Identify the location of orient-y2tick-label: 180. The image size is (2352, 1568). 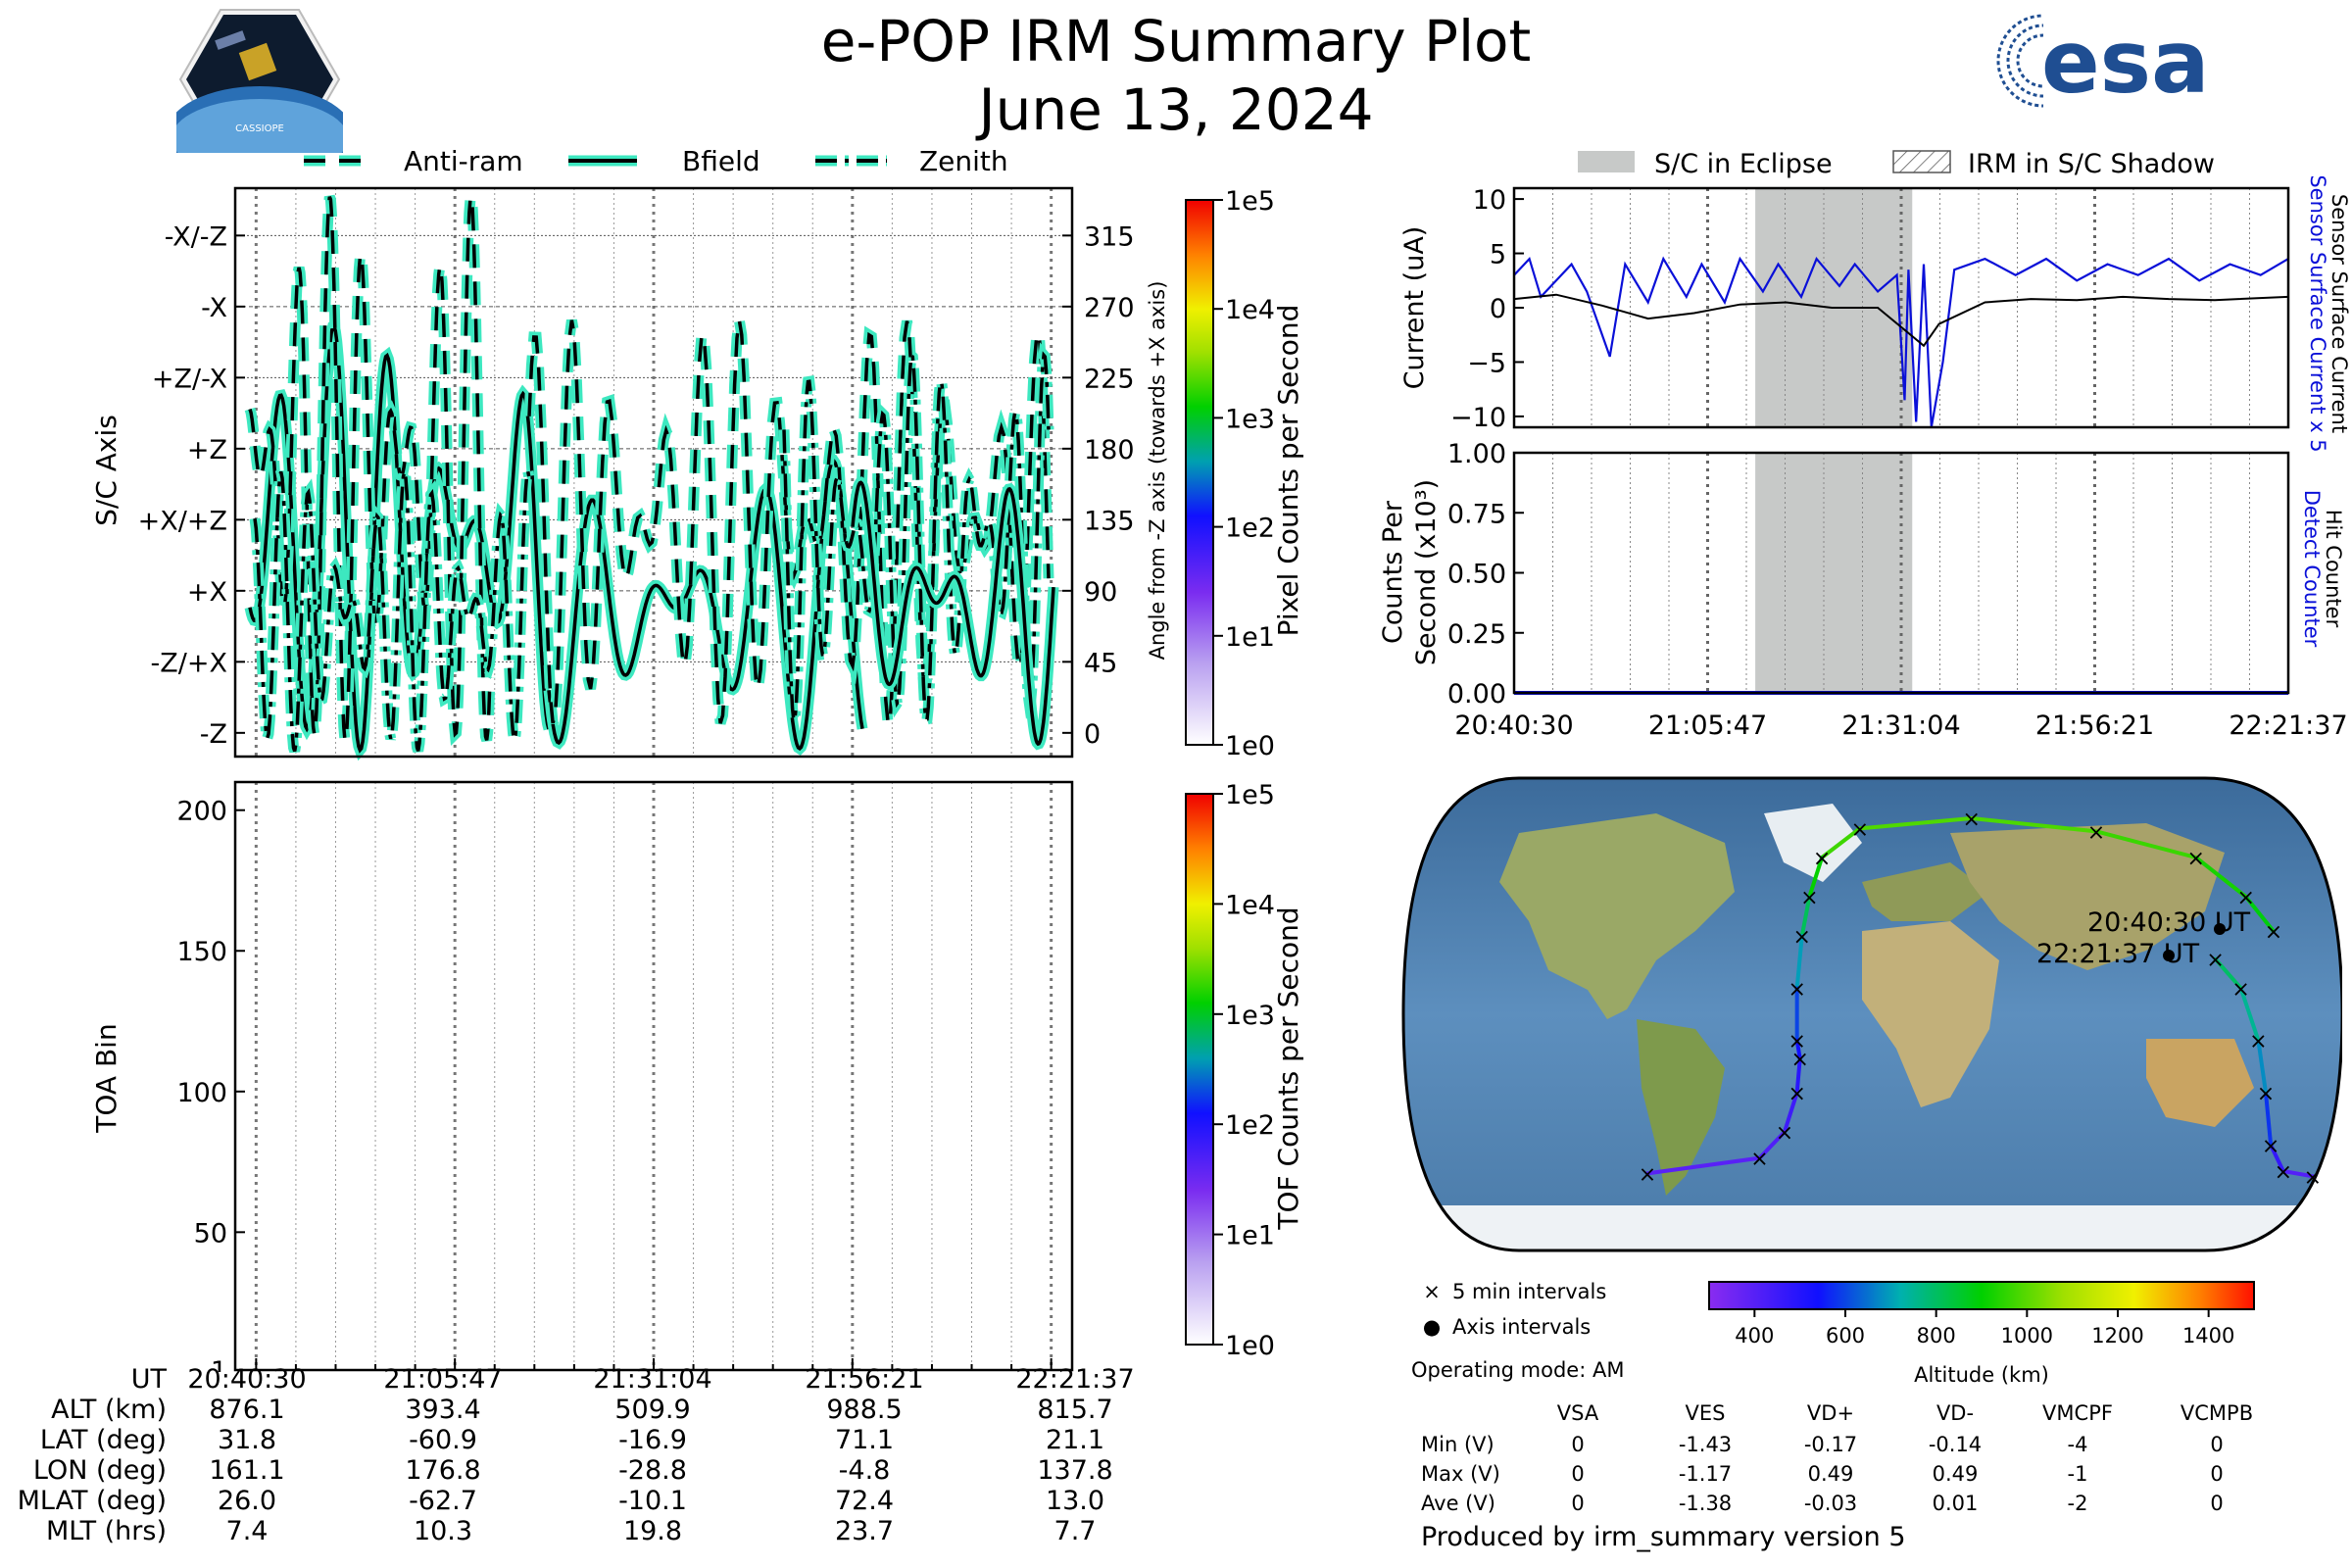
(1109, 450).